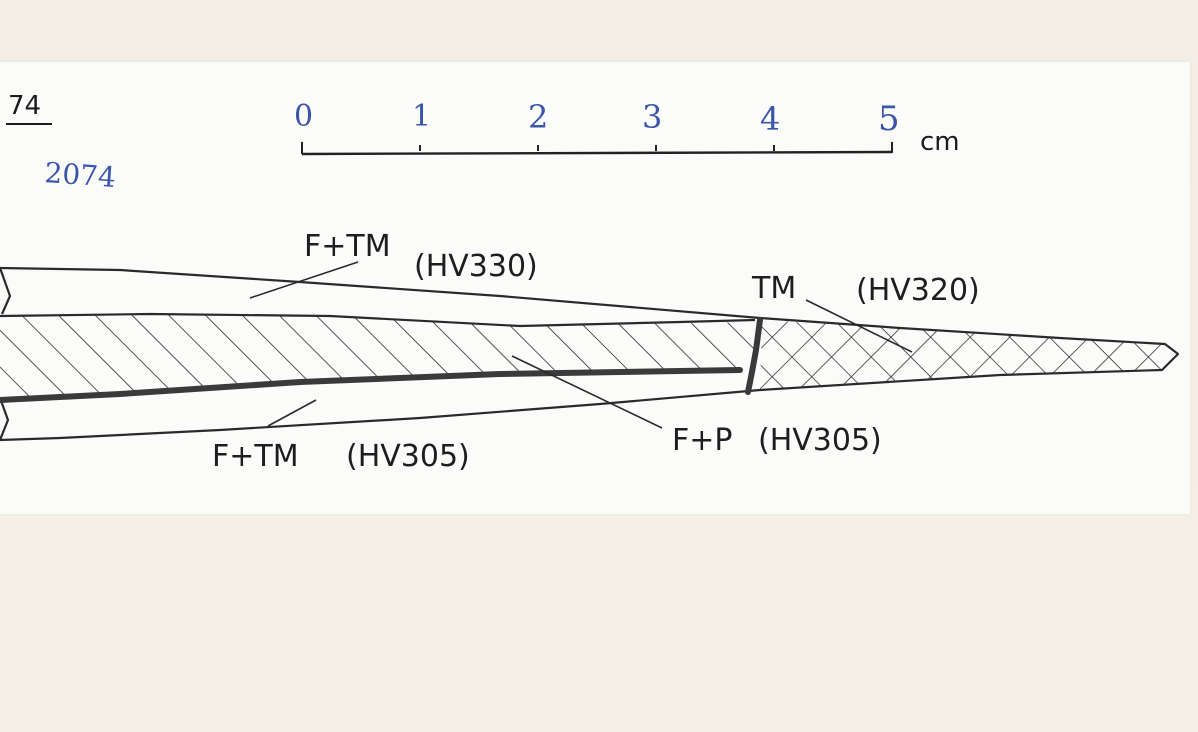 This screenshot has width=1198, height=732. I want to click on page-number: 74, so click(24, 106).